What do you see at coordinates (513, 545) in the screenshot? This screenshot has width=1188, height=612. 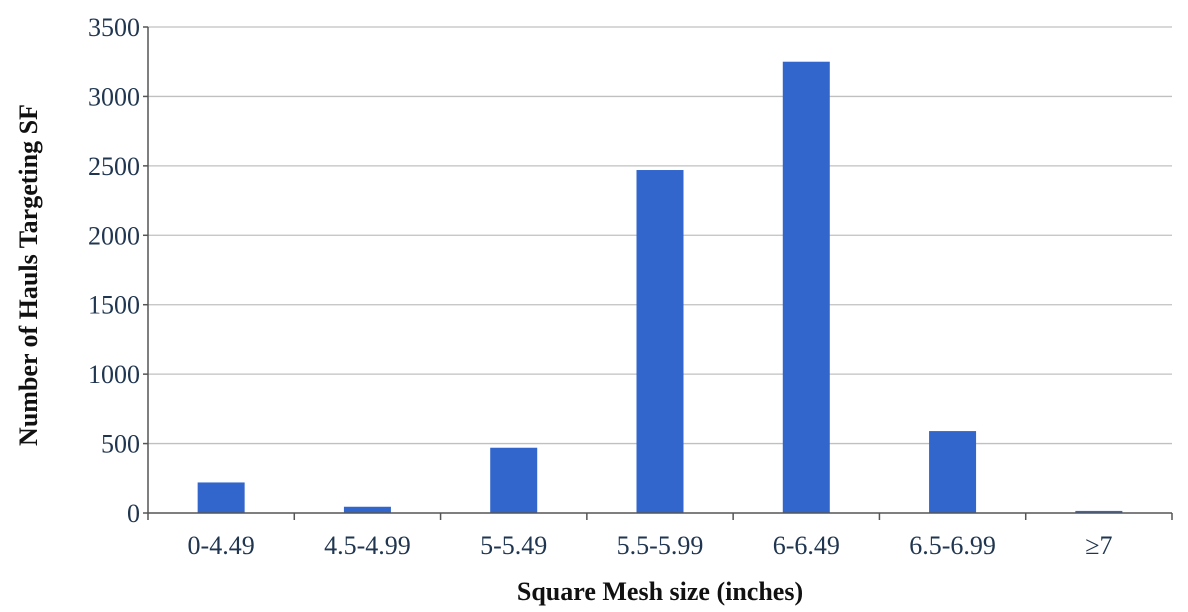 I see `x-tick-label: 5-5.49` at bounding box center [513, 545].